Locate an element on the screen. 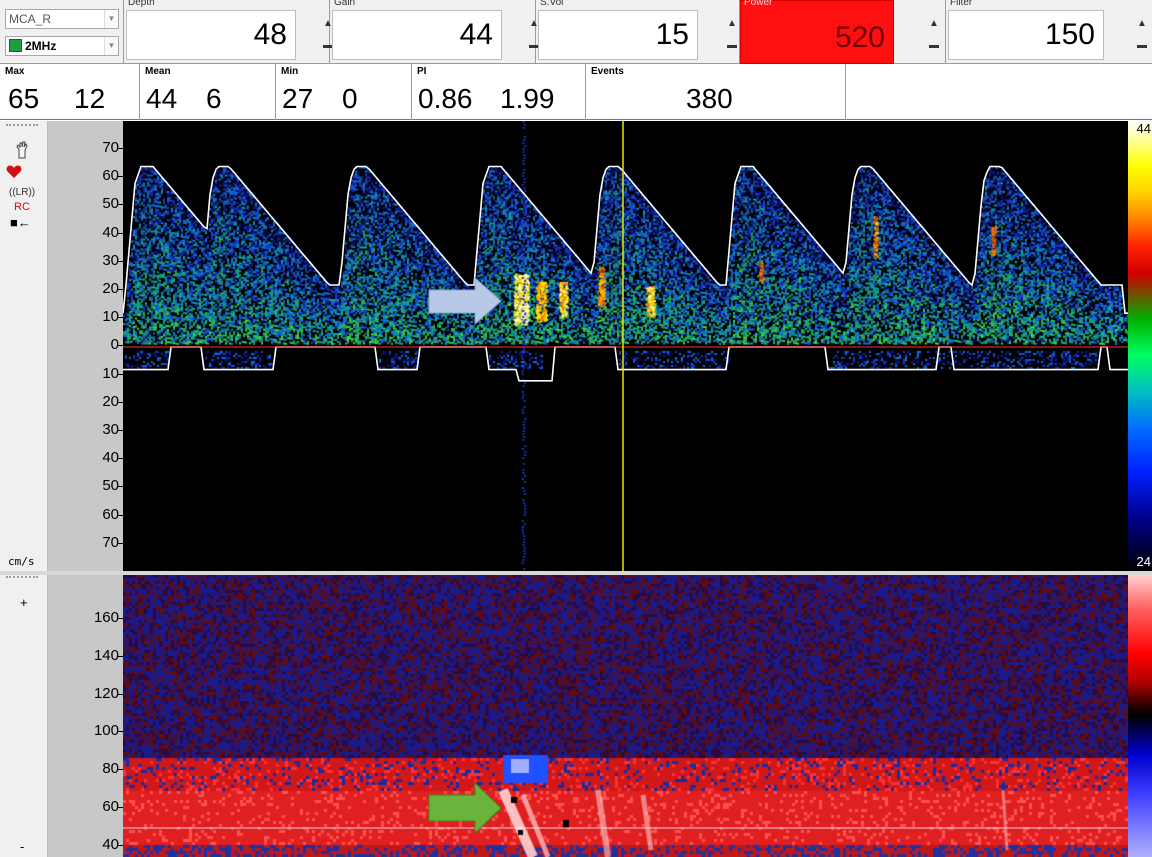 This screenshot has width=1152, height=857. stat-events: Events 380 is located at coordinates (716, 92).